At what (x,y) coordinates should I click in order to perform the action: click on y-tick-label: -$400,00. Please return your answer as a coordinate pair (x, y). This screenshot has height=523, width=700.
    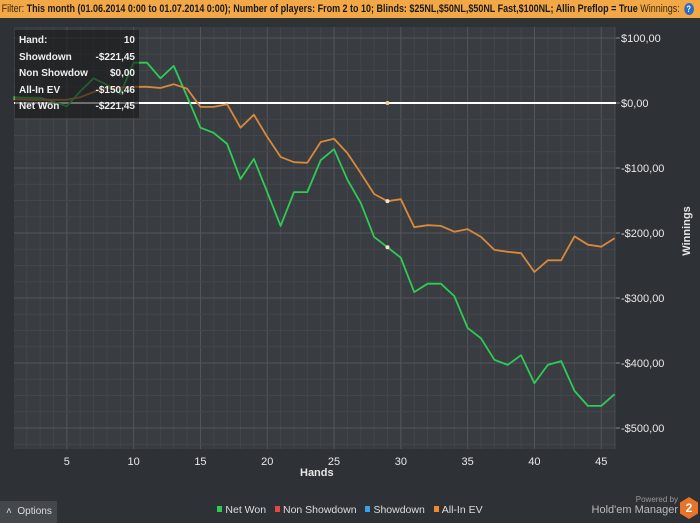
    Looking at the image, I should click on (642, 364).